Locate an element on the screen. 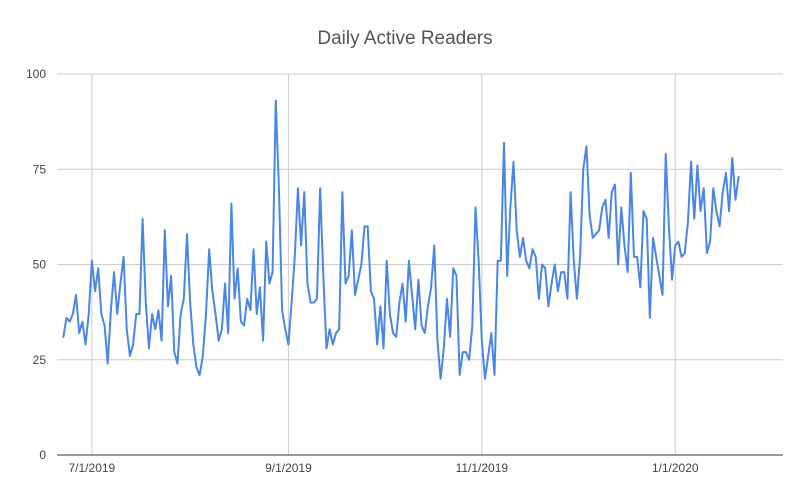  y-tick-label: 75 is located at coordinates (40, 169).